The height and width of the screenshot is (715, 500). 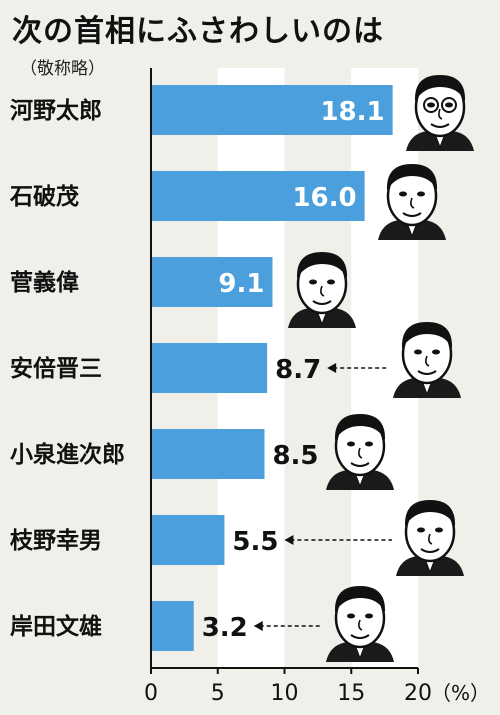 I want to click on glasses-left, so click(x=431, y=105).